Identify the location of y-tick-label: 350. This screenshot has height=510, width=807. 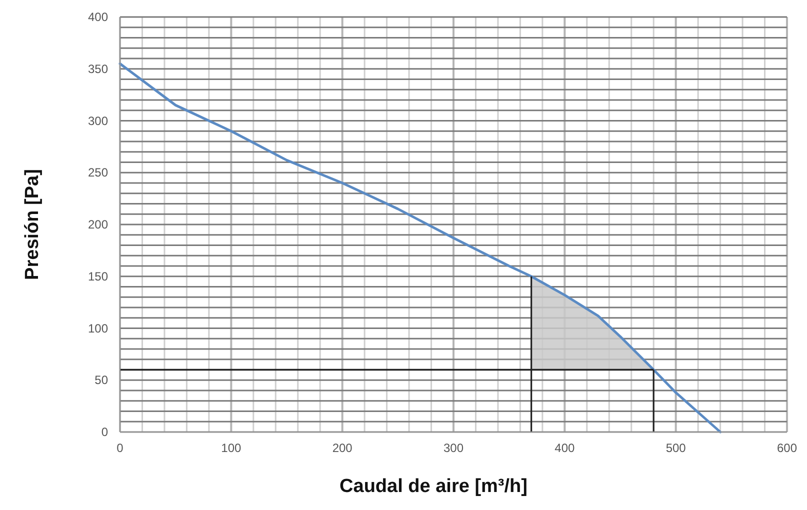
(98, 69).